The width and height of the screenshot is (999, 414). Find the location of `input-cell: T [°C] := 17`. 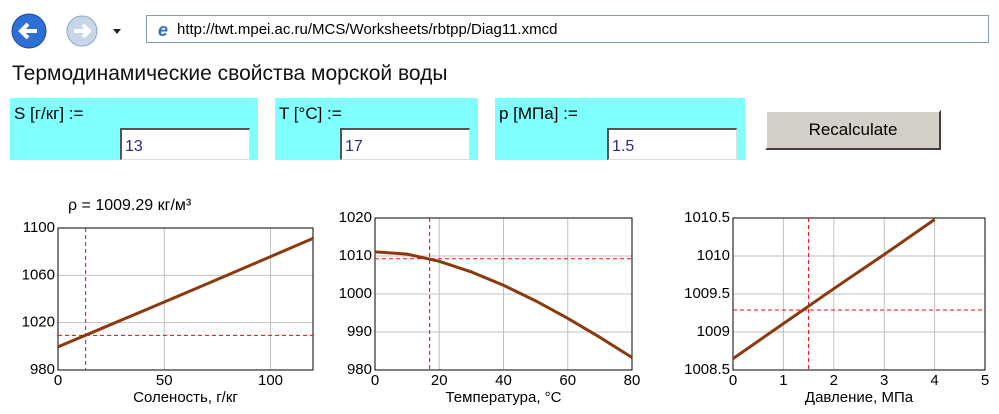

input-cell: T [°C] := 17 is located at coordinates (376, 129).